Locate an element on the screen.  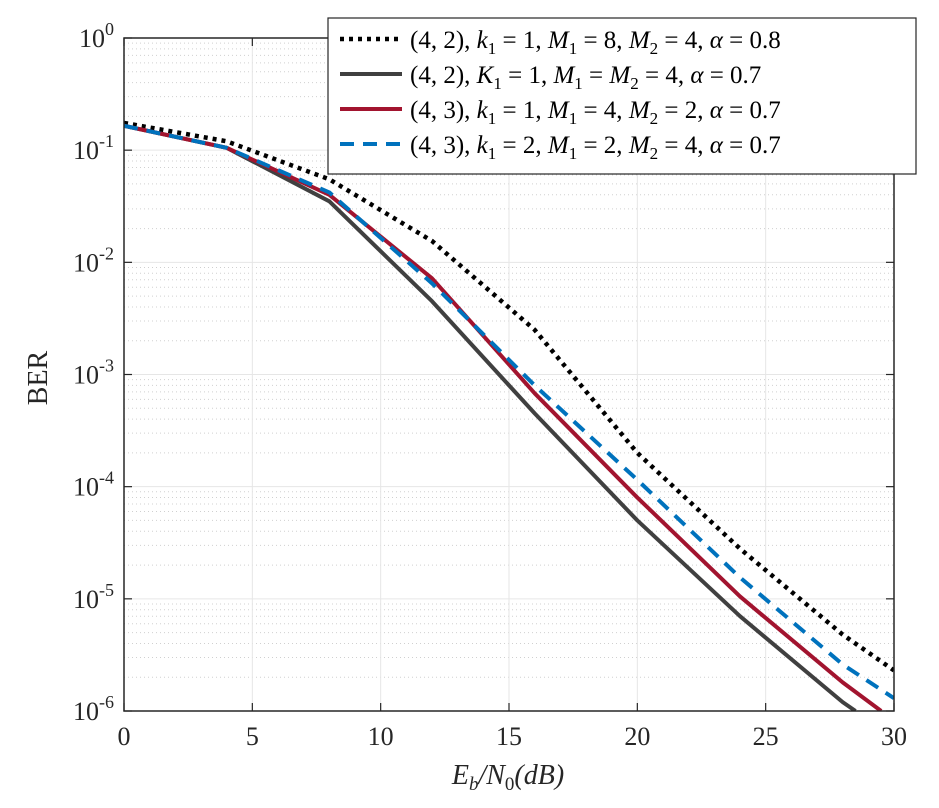
y-tick-label: 10⁻¹ is located at coordinates (93, 148).